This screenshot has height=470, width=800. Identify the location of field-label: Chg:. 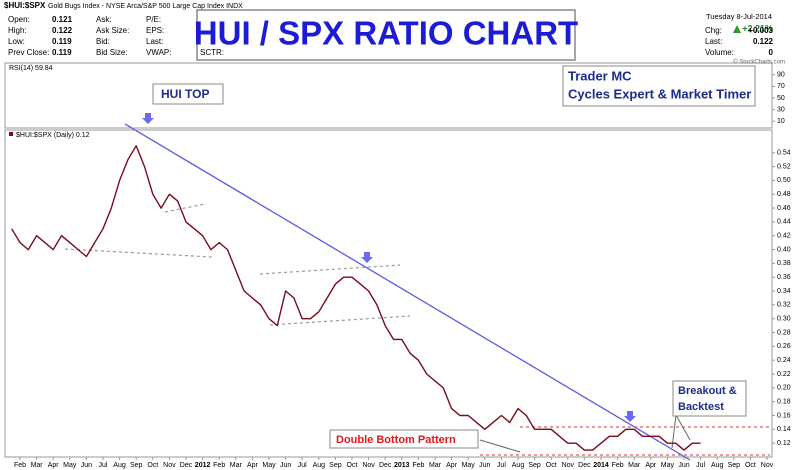
(713, 30).